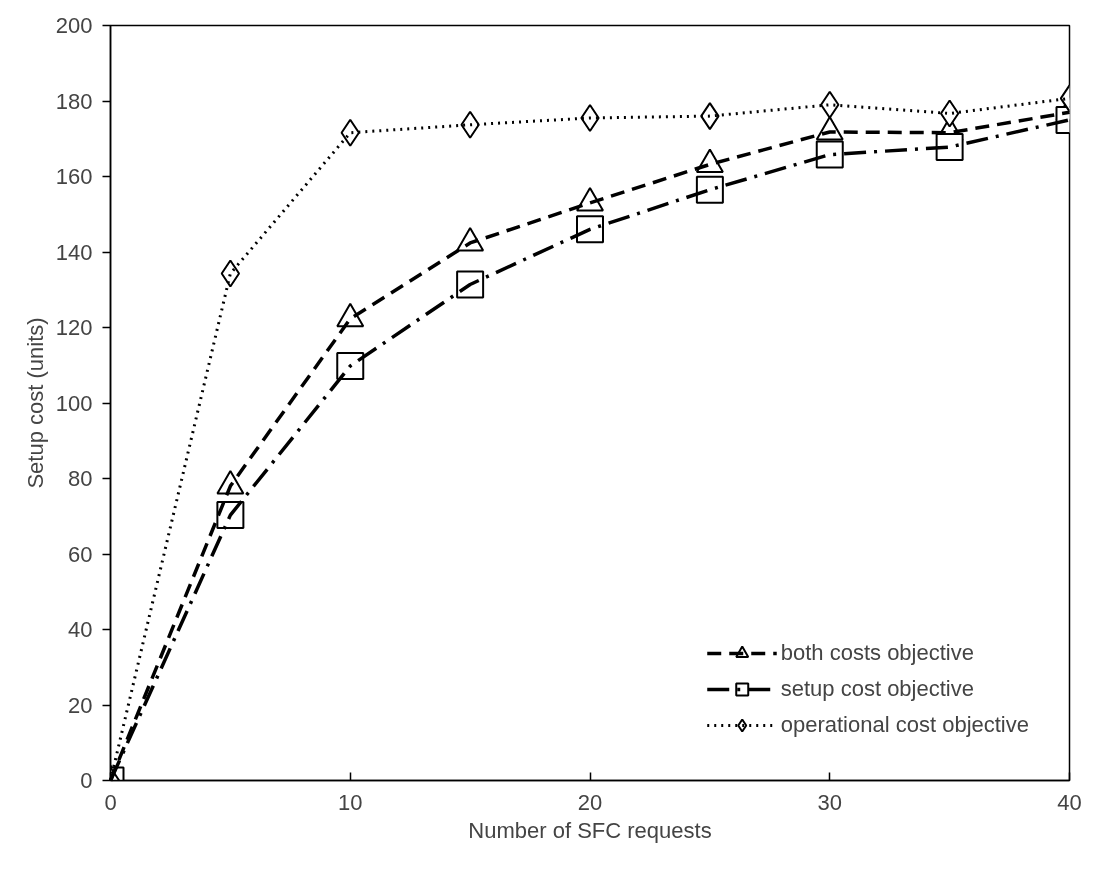 This screenshot has height=870, width=1099. I want to click on y-tick-label: 40, so click(80, 629).